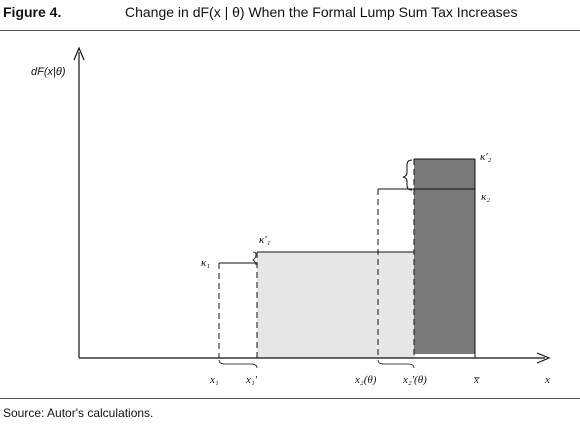  What do you see at coordinates (476, 380) in the screenshot?
I see `tick-xbar: x̅` at bounding box center [476, 380].